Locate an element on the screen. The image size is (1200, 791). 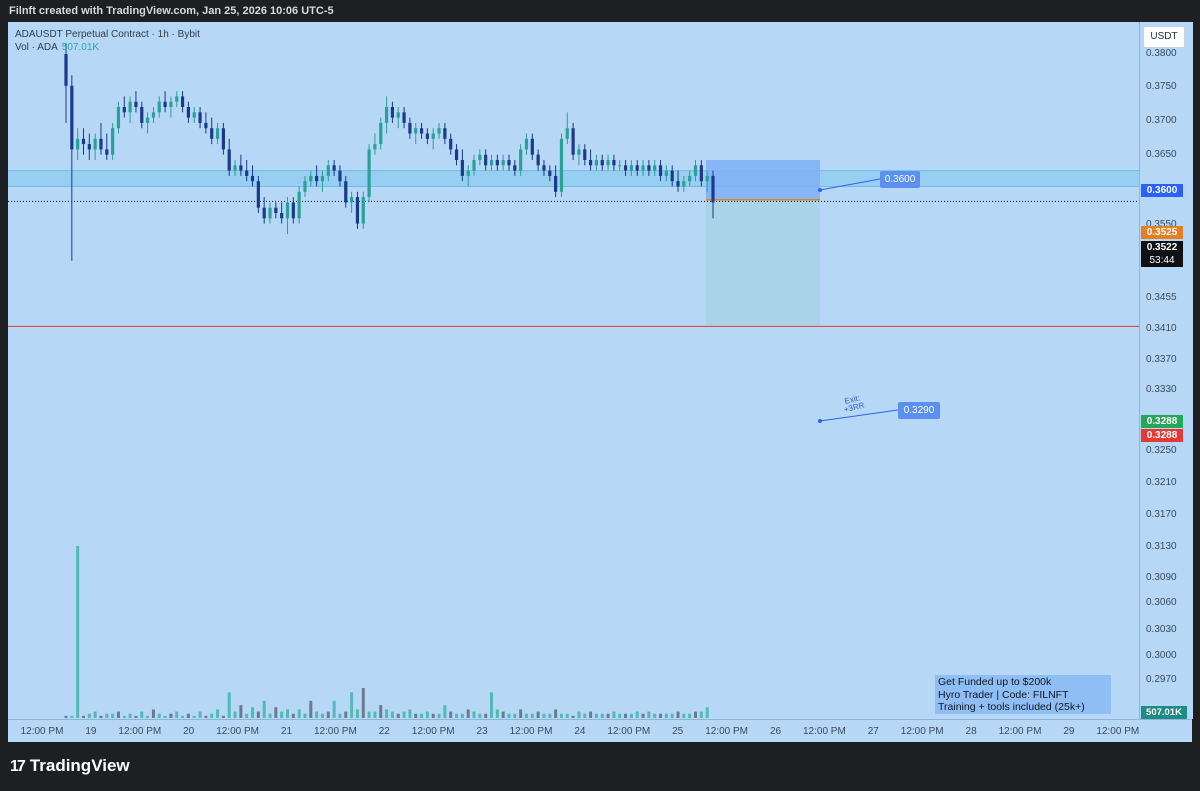
callout-bottom: 0.3290 is located at coordinates (919, 410).